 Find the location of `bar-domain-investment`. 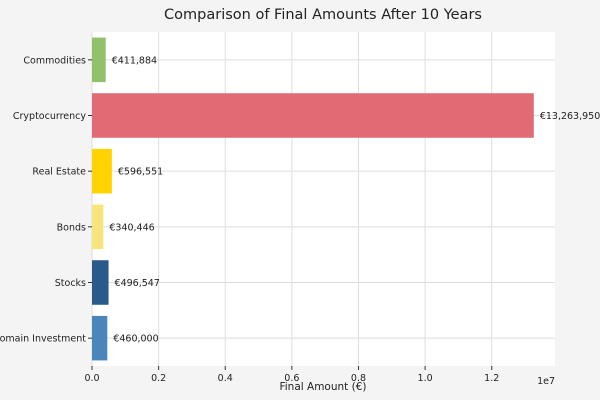

bar-domain-investment is located at coordinates (100, 338).